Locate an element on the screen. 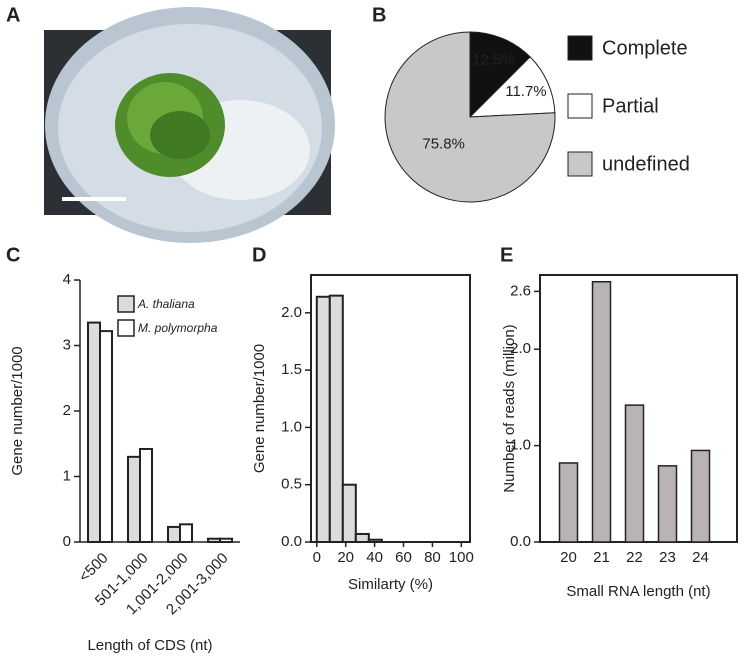 Image resolution: width=755 pixels, height=663 pixels. x-axis-title: Small RNA length (nt) is located at coordinates (638, 591).